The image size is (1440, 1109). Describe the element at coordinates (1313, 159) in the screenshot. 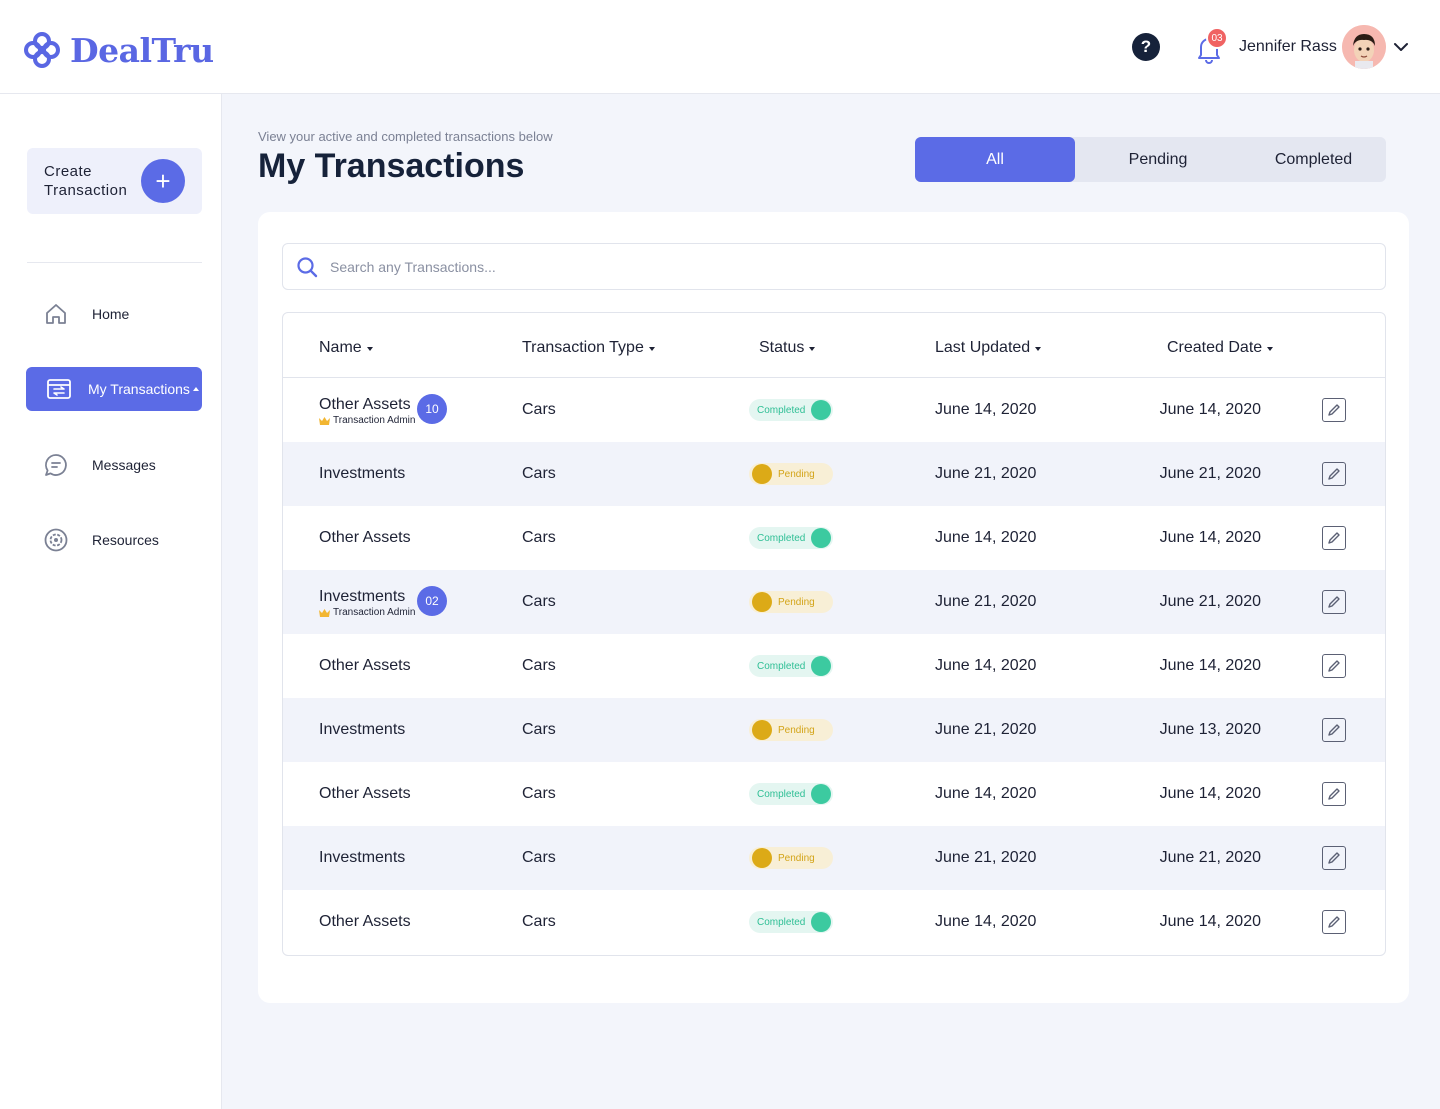

I see `tab-completed: Completed` at that location.